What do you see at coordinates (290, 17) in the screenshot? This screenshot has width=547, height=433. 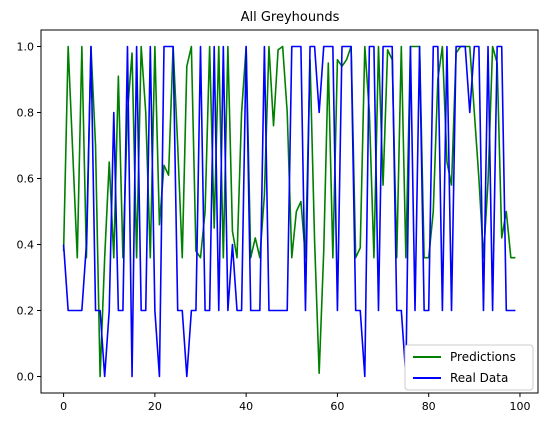 I see `chart-title: All Greyhounds` at bounding box center [290, 17].